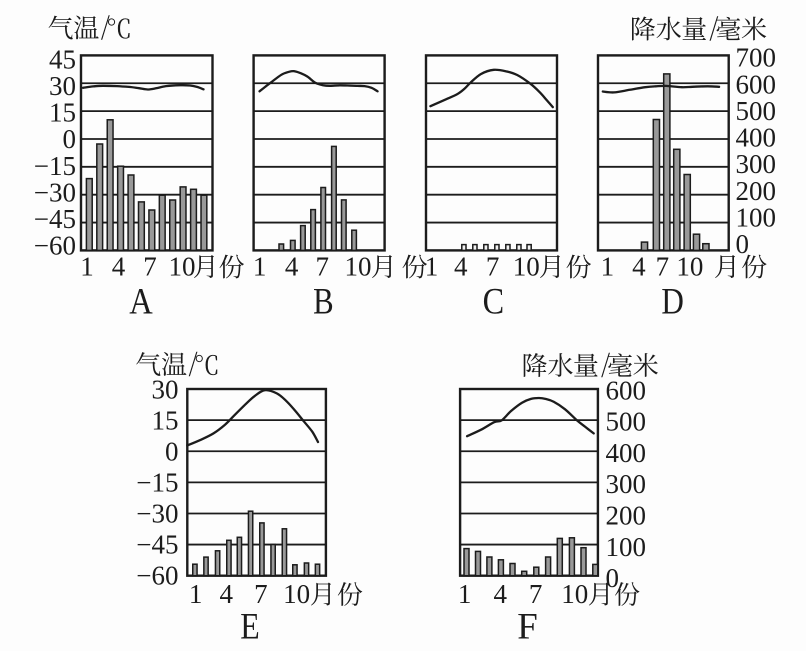 The height and width of the screenshot is (651, 806). I want to click on svg-text: E, so click(250, 627).